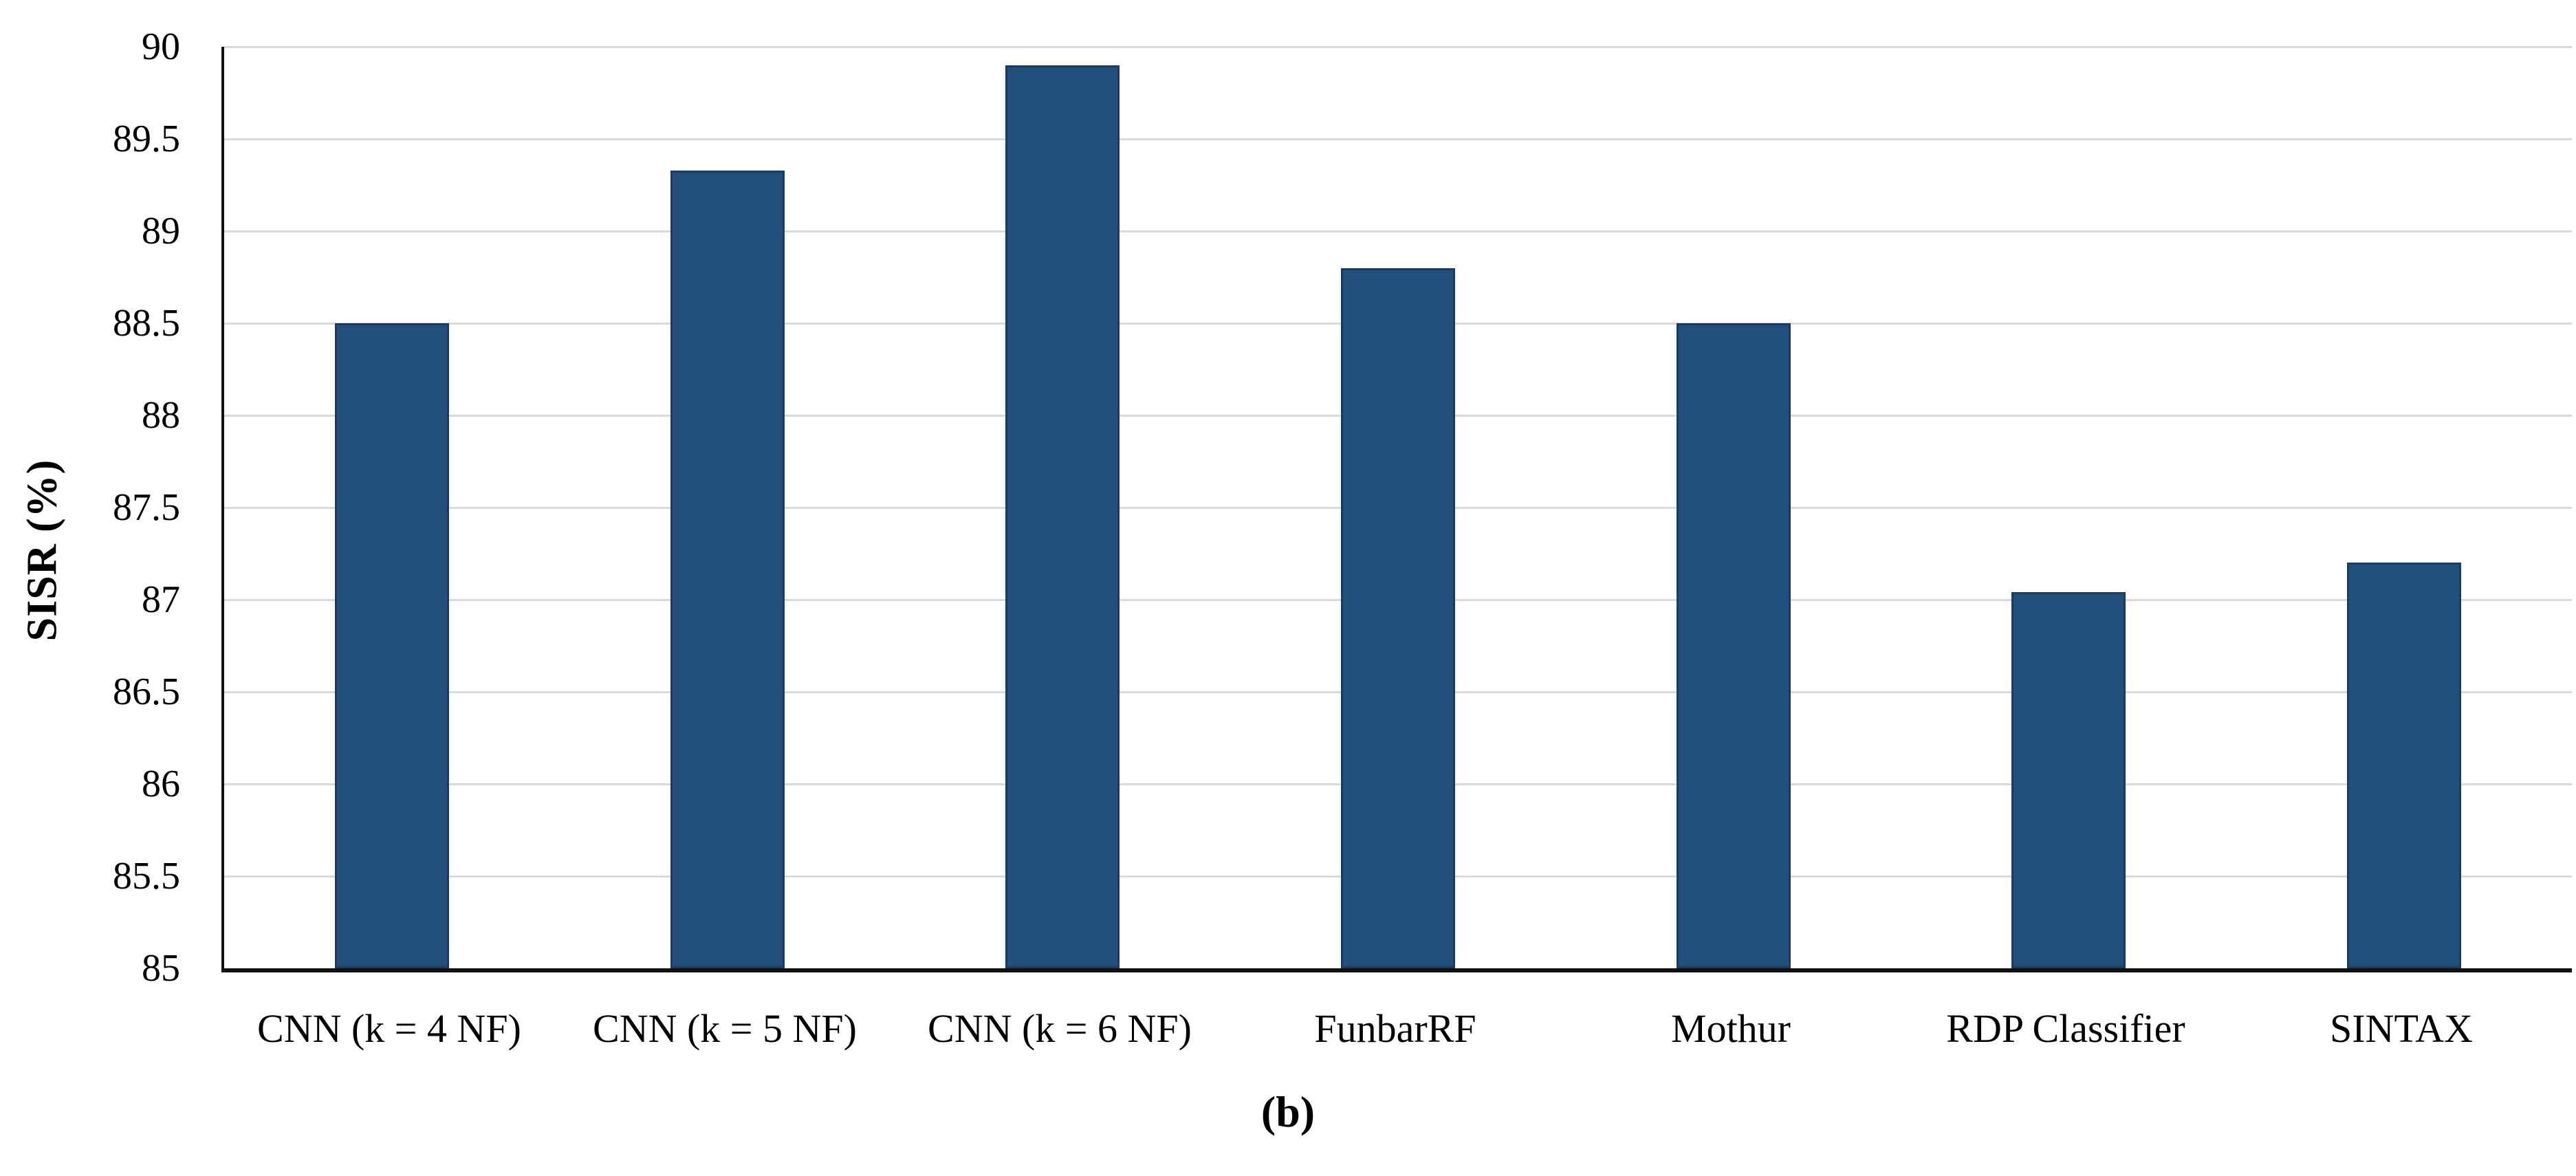 The height and width of the screenshot is (1176, 2576). Describe the element at coordinates (90, 588) in the screenshot. I see `y-axis-tick-labels: 85 85.5 86 86.5 87 87.5 88 88.5 89 89.5 90` at that location.